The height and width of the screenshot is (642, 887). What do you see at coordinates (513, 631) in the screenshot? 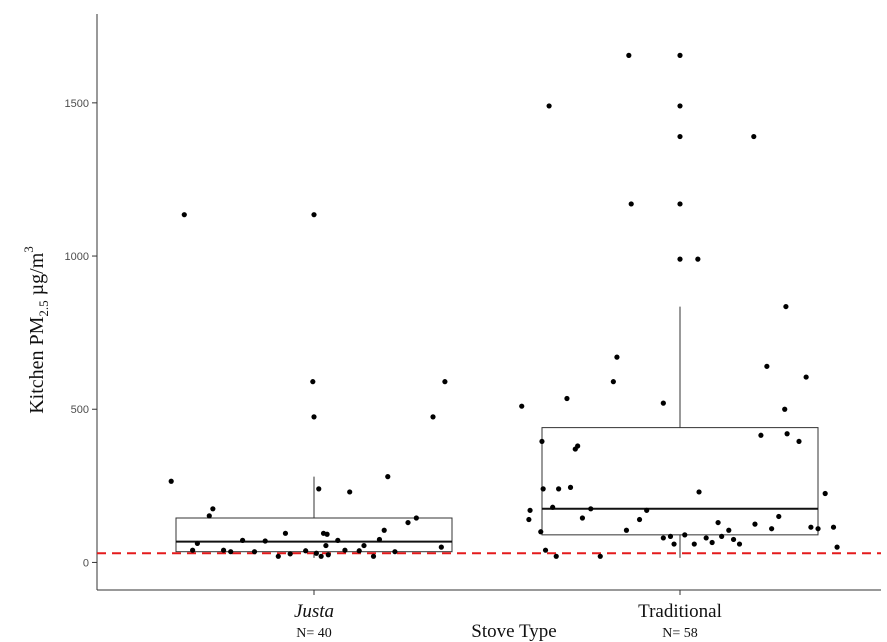
I see `x-axis-title: Stove Type` at bounding box center [513, 631].